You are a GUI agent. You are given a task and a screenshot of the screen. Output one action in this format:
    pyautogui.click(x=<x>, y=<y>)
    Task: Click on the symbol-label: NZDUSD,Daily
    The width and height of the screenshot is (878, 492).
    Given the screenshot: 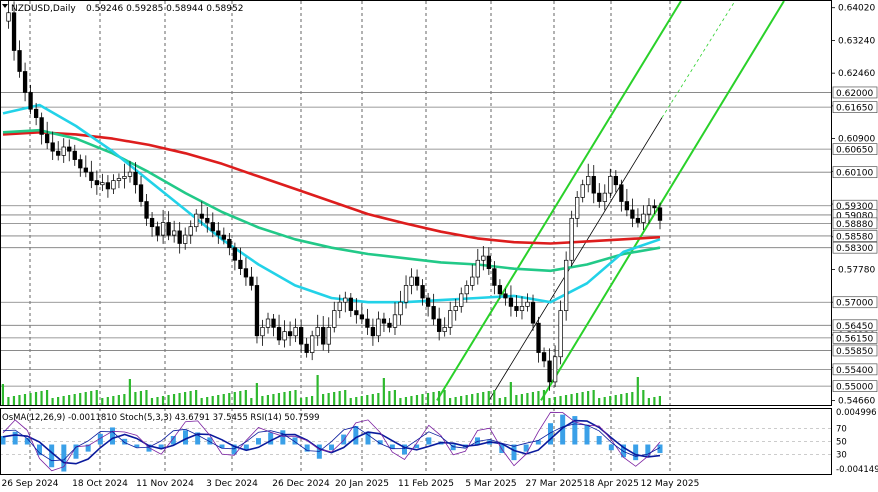 What is the action you would take?
    pyautogui.click(x=43, y=9)
    